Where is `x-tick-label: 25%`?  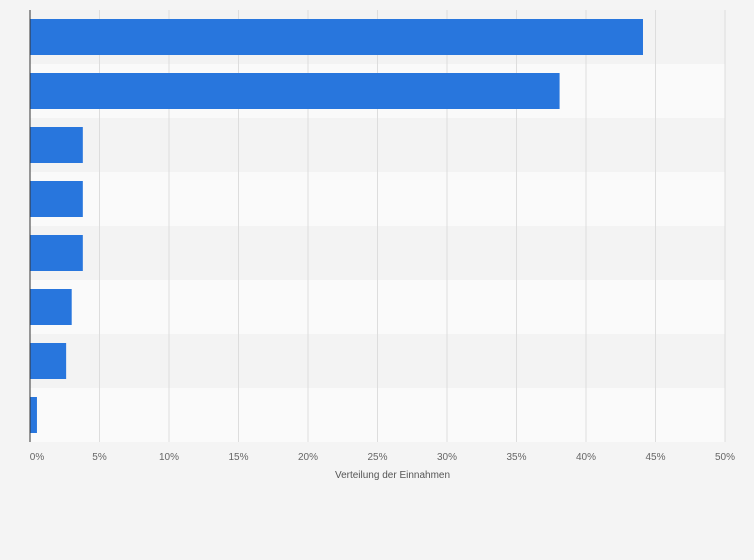 x-tick-label: 25% is located at coordinates (377, 457).